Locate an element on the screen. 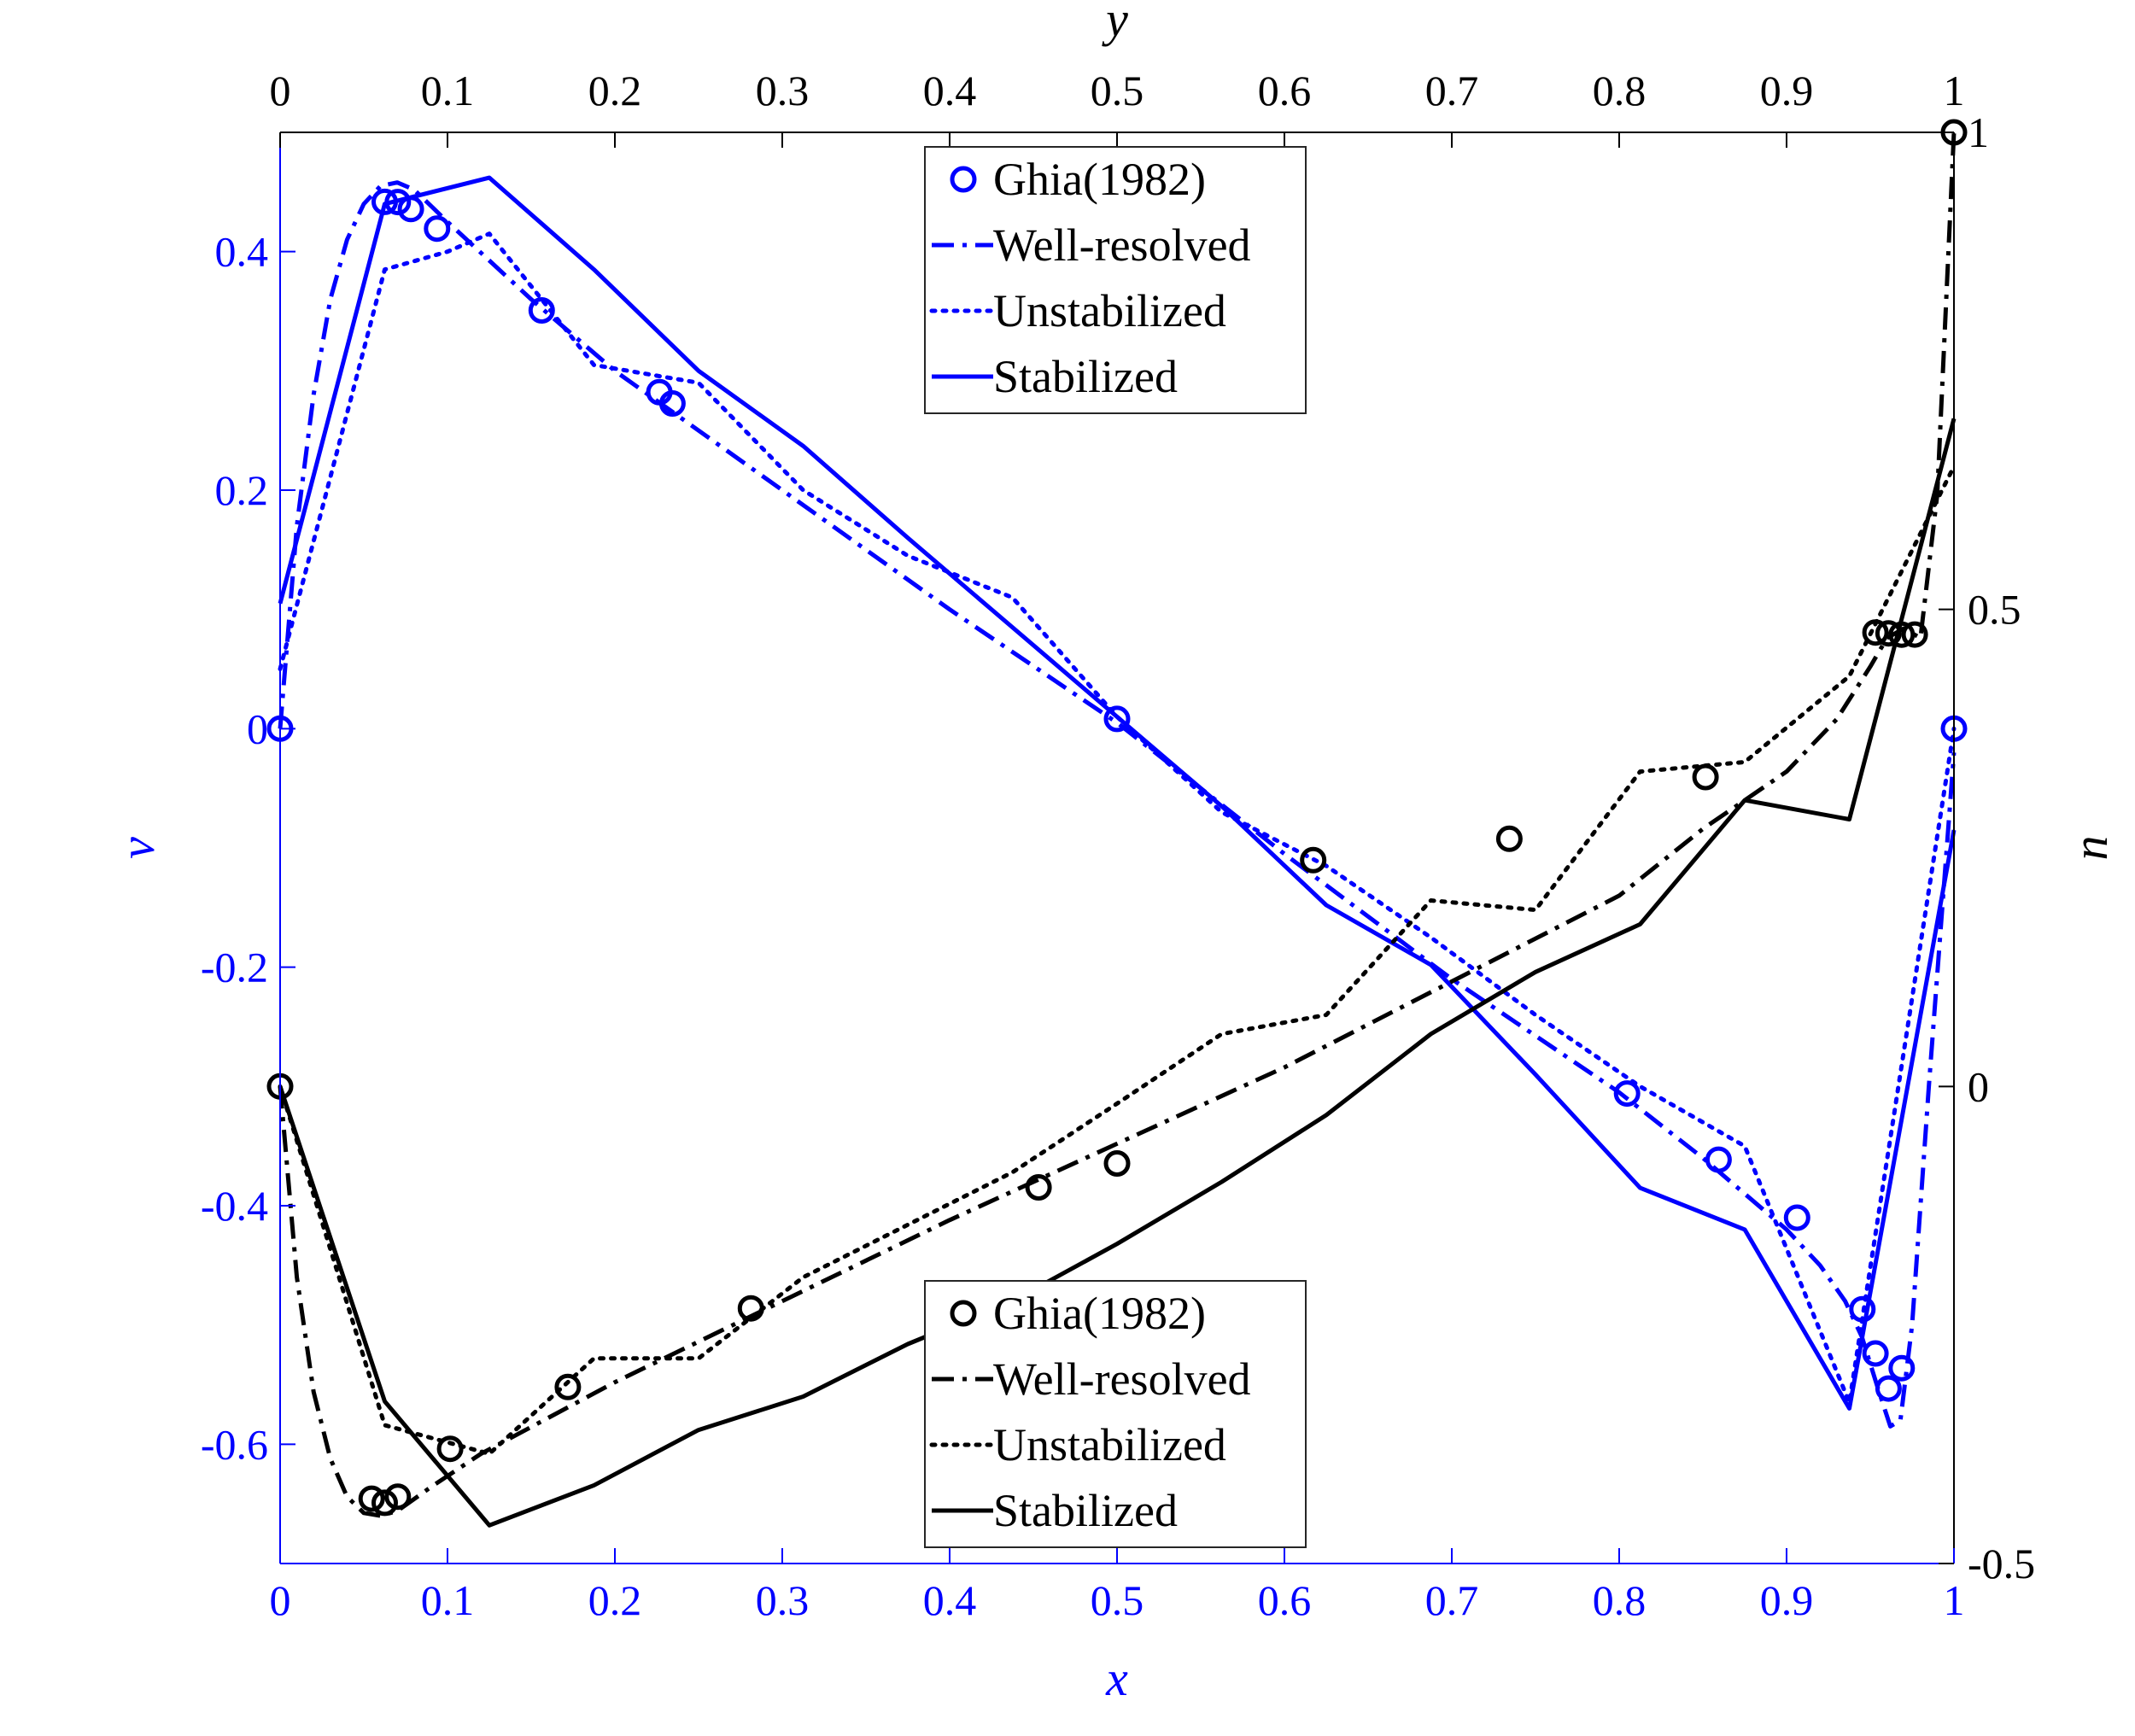 The width and height of the screenshot is (2135, 1736). u-tick-label: 1 is located at coordinates (1978, 132).